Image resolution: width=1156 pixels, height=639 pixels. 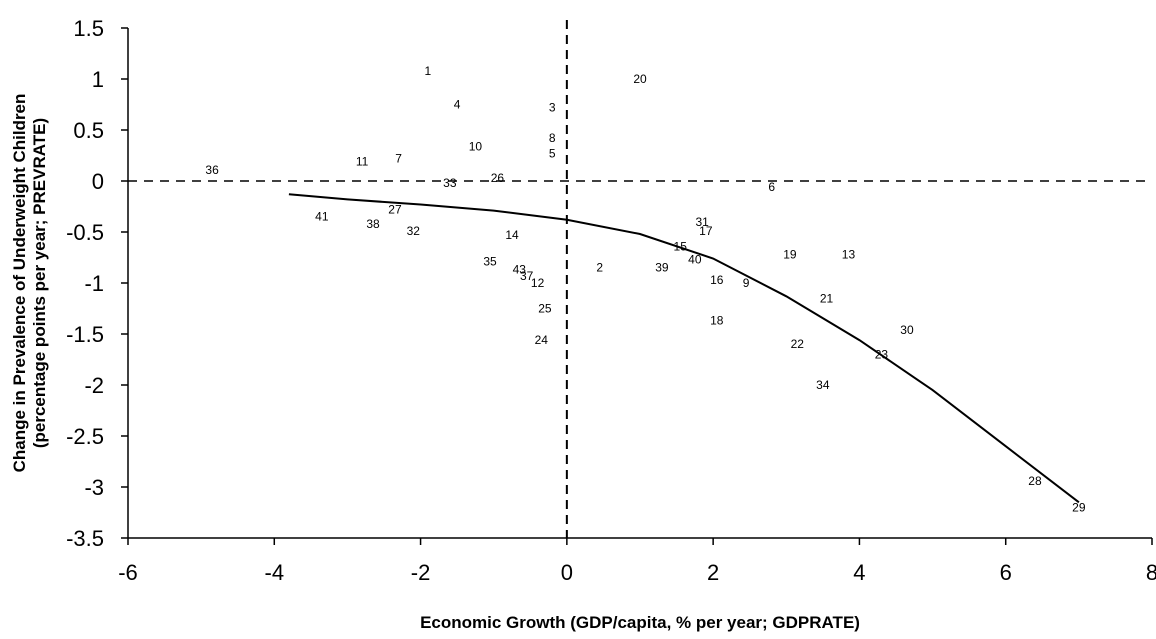 What do you see at coordinates (421, 572) in the screenshot?
I see `x-tick-label: -2` at bounding box center [421, 572].